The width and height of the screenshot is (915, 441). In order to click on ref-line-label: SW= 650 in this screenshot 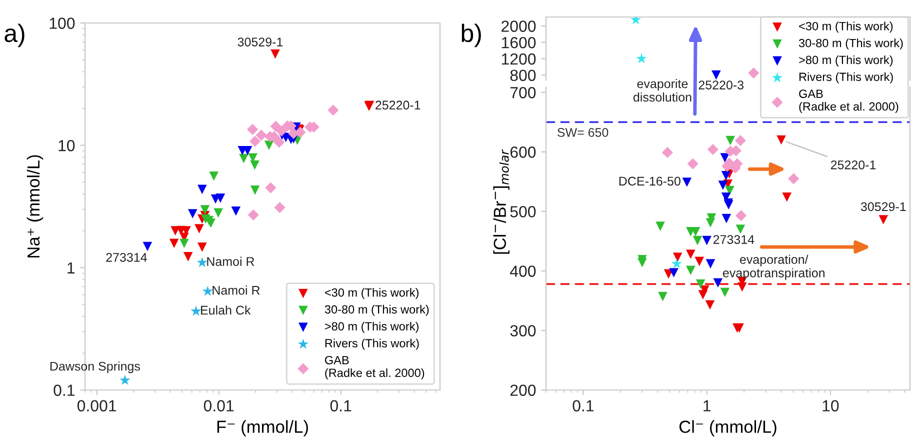, I will do `click(582, 132)`.